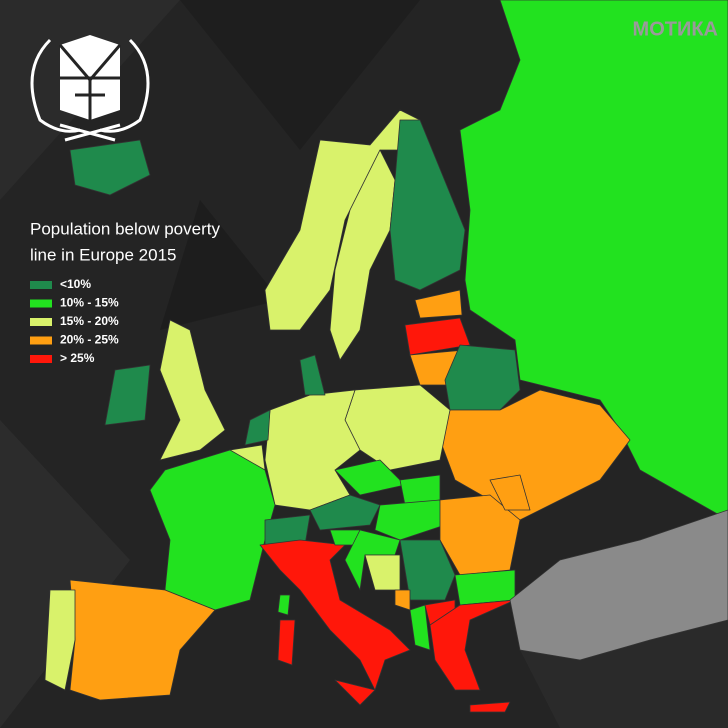 The height and width of the screenshot is (728, 728). What do you see at coordinates (618, 585) in the screenshot?
I see `no-data-country` at bounding box center [618, 585].